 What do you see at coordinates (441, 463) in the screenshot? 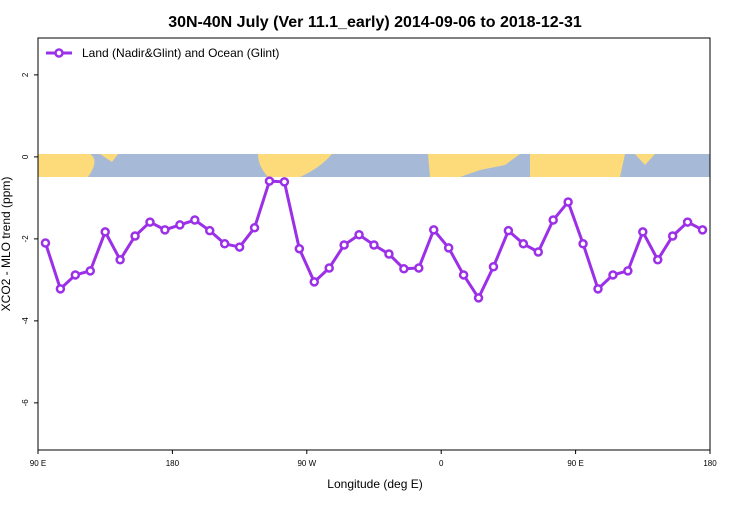
I see `x-tick-label: 0` at bounding box center [441, 463].